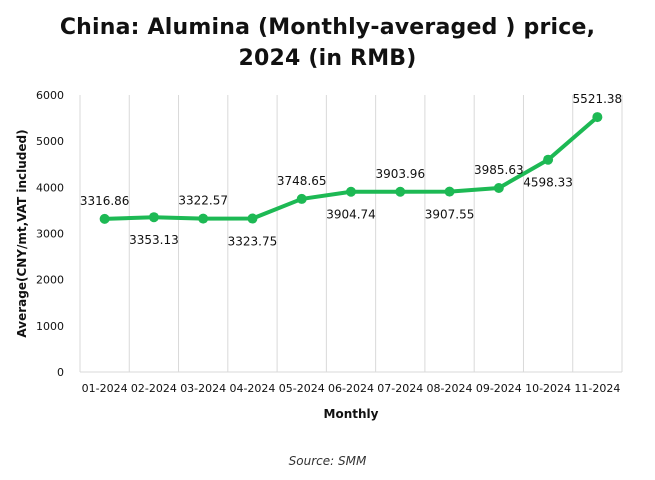 The width and height of the screenshot is (655, 480). Describe the element at coordinates (253, 242) in the screenshot. I see `data-label: 3323.75` at that location.